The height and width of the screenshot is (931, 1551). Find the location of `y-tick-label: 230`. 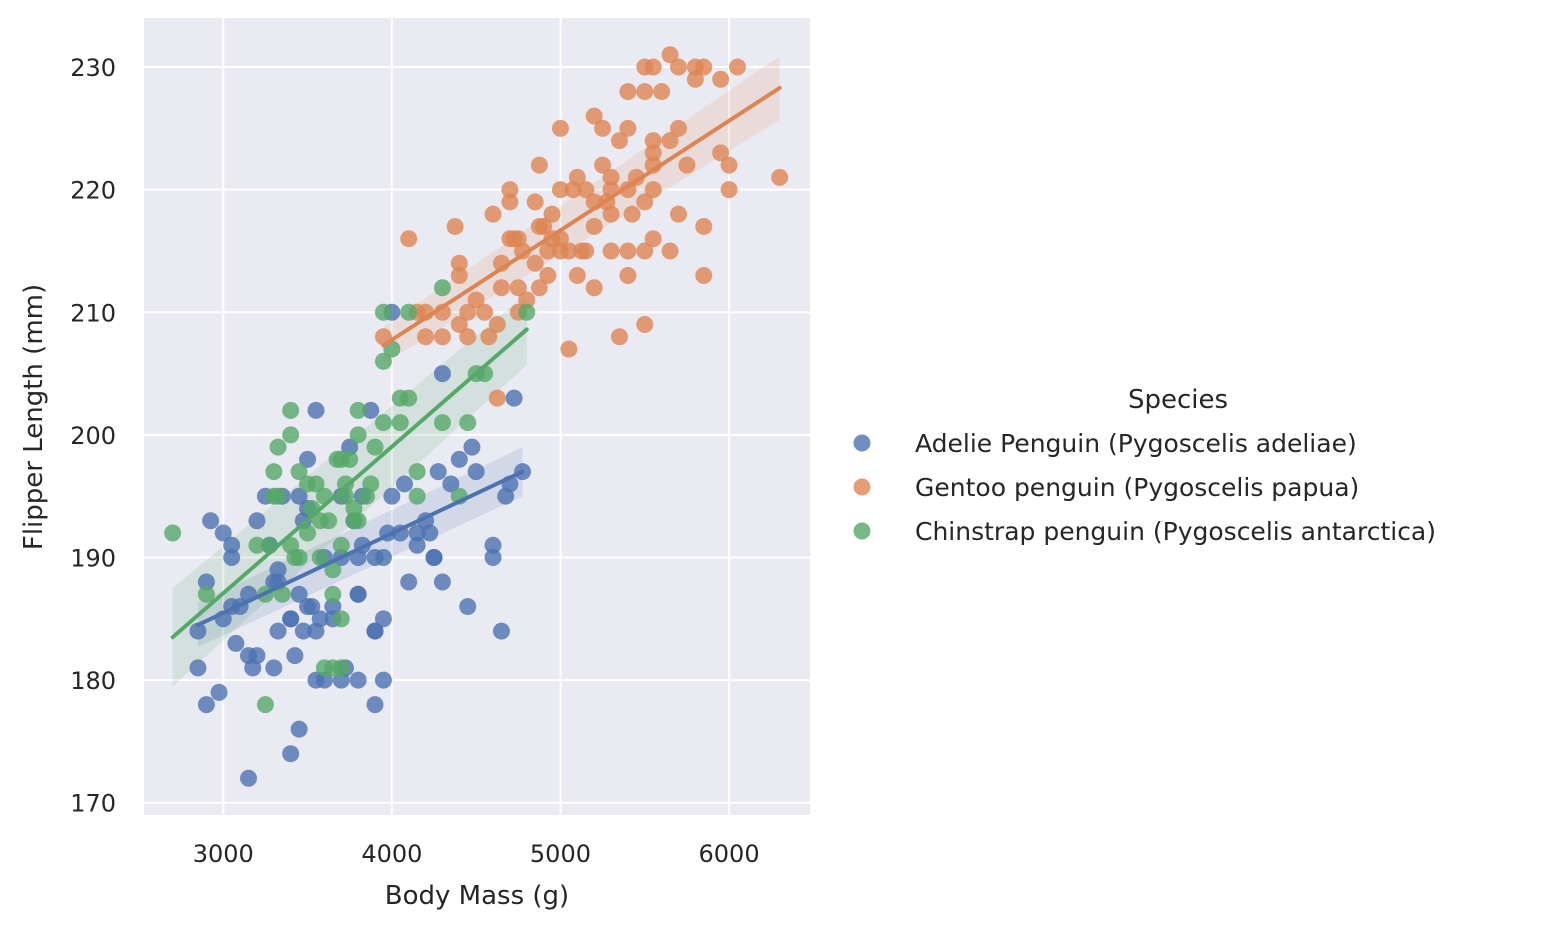

y-tick-label: 230 is located at coordinates (93, 68).